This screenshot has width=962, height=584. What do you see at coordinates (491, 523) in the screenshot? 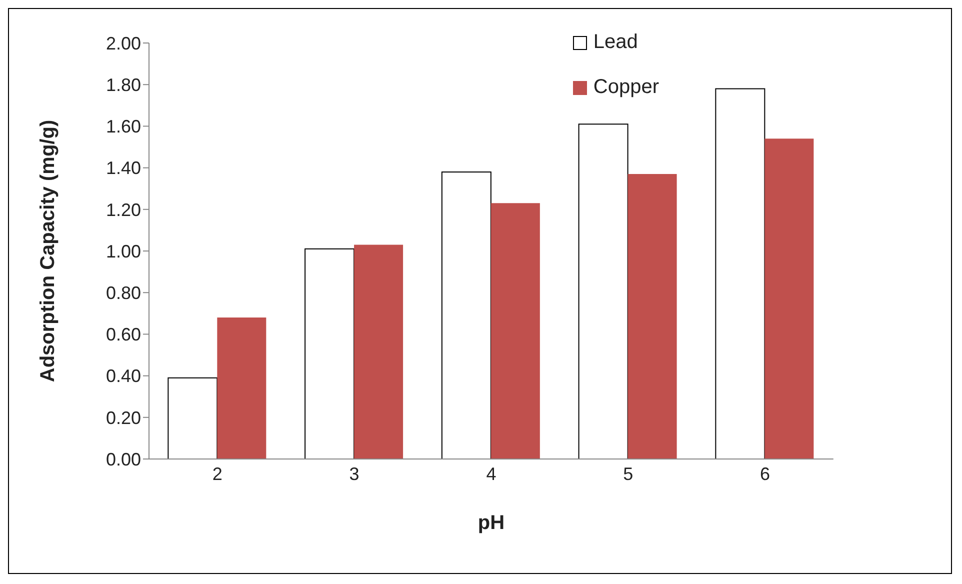
I see `x-axis-title: pH` at bounding box center [491, 523].